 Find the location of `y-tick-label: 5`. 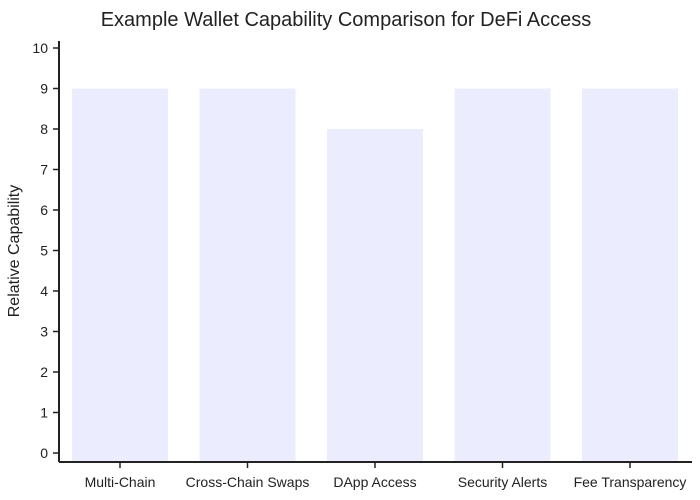

y-tick-label: 5 is located at coordinates (44, 251).